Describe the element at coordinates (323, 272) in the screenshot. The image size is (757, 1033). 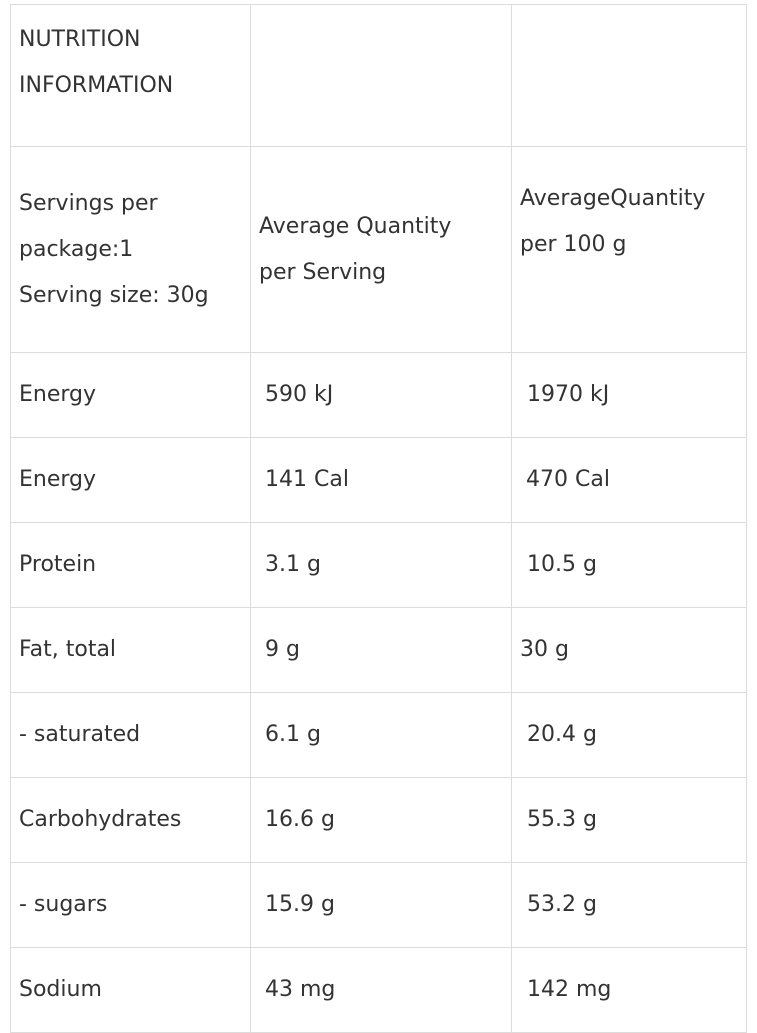
I see `per-serving-header-line-2: per Serving` at that location.